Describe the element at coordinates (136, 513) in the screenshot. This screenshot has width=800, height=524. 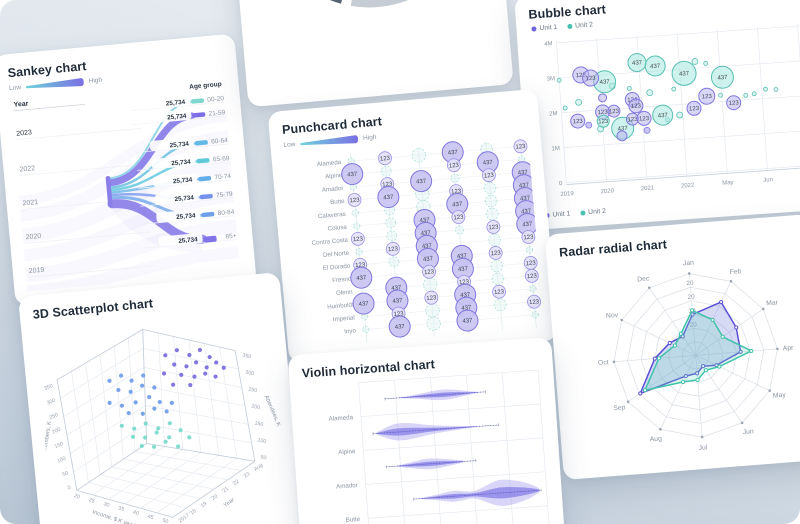
I see `svg-text: 40` at that location.